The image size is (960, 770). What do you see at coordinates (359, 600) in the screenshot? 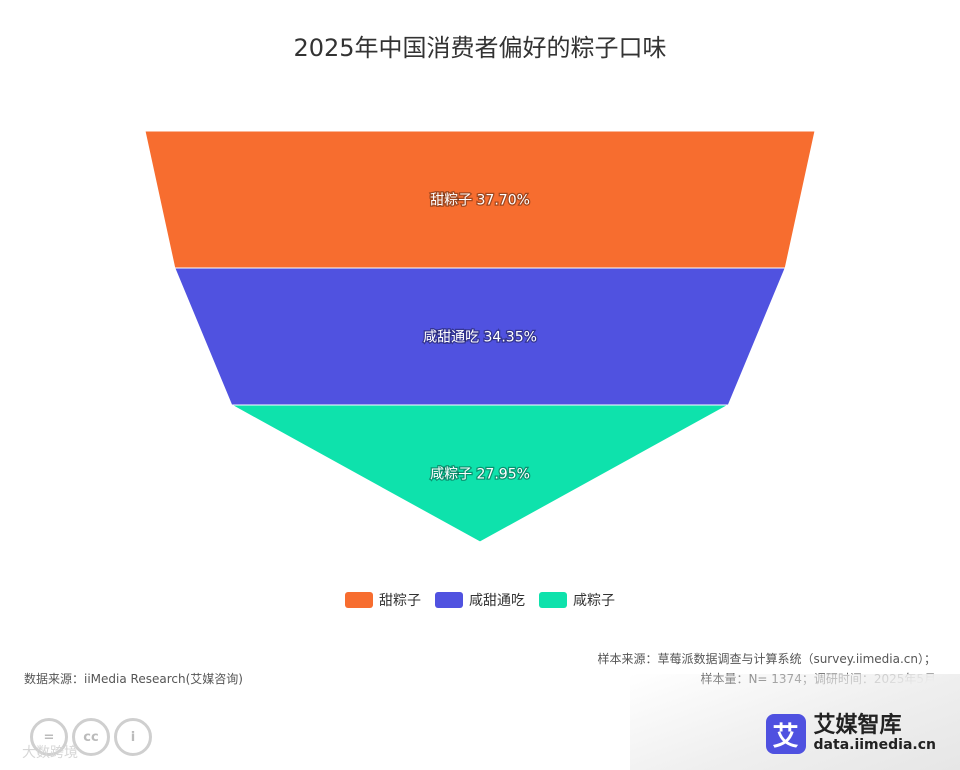
I see `legend-swatch-sweet` at bounding box center [359, 600].